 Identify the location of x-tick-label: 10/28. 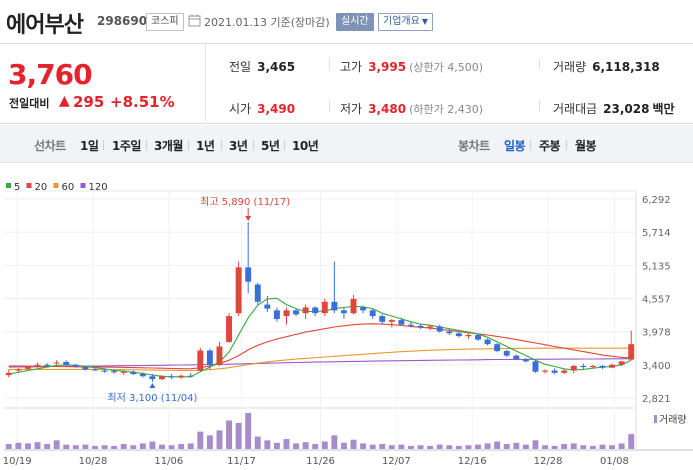
(93, 461).